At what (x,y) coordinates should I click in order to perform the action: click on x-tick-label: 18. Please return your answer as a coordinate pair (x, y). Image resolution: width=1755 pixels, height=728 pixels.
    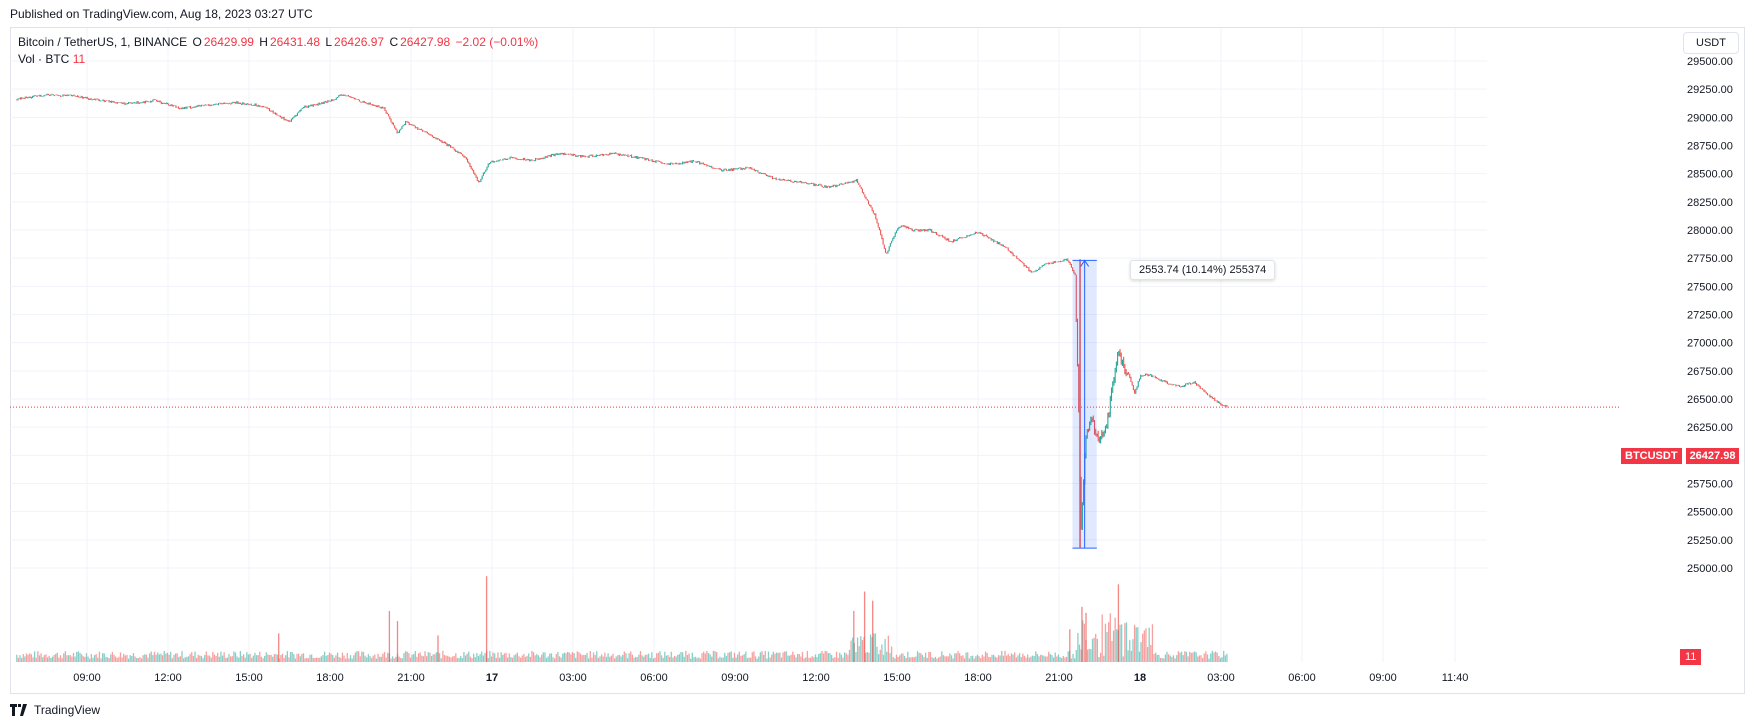
    Looking at the image, I should click on (1140, 678).